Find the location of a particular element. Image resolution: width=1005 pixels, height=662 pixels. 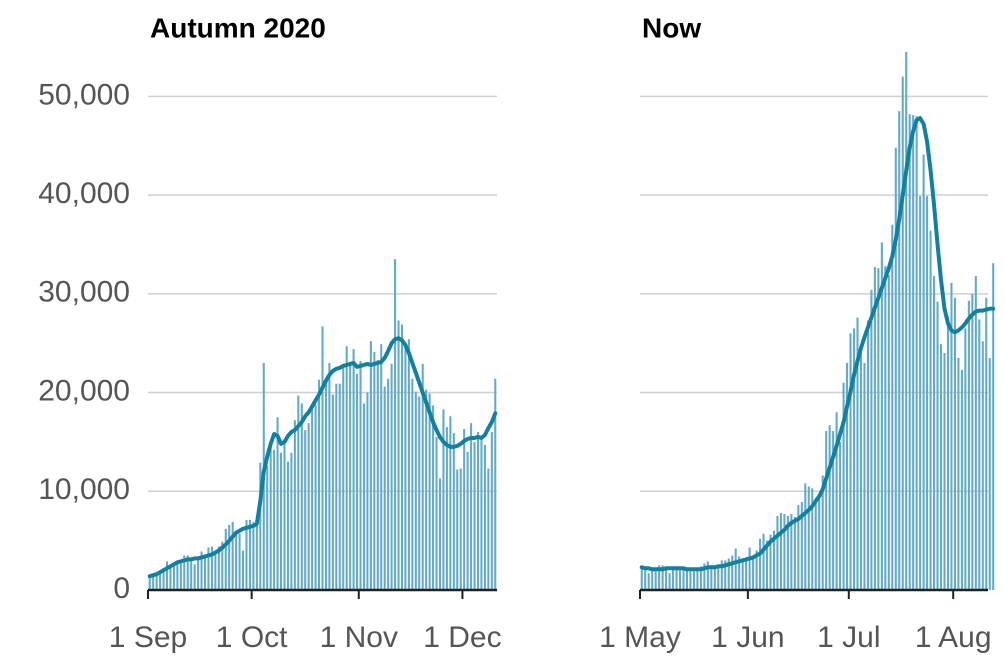

x-tick-label: 1 Jun is located at coordinates (747, 637).